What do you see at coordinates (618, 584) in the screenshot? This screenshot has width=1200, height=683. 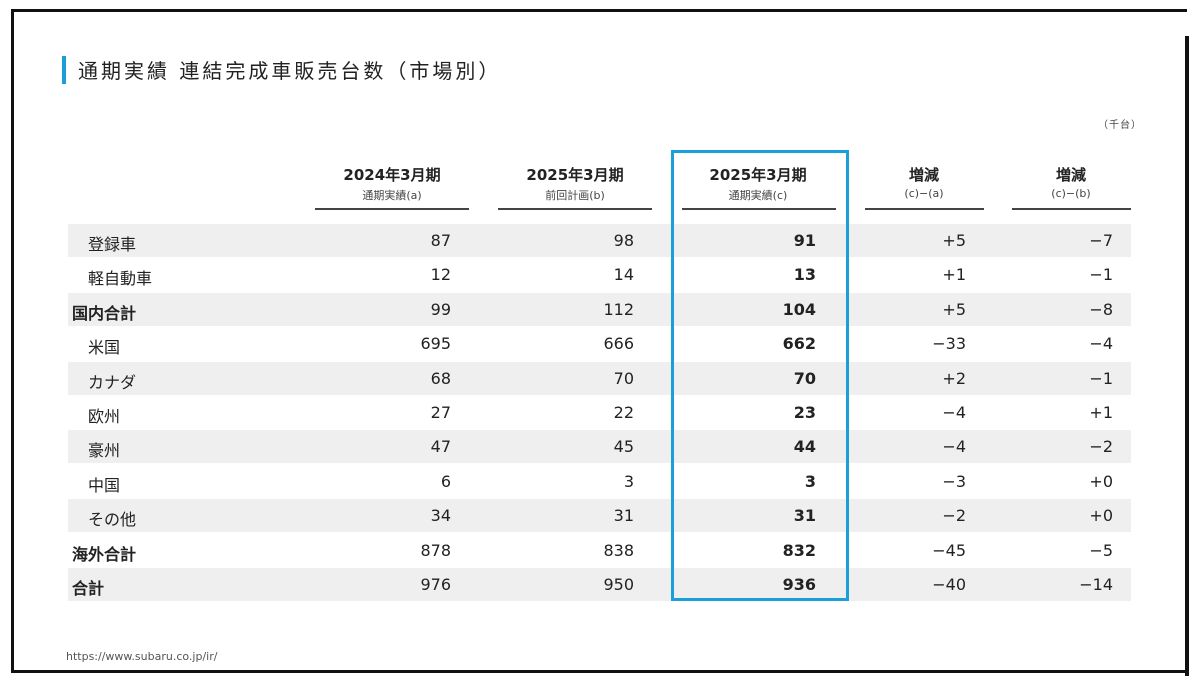 I see `table-cell: 950` at bounding box center [618, 584].